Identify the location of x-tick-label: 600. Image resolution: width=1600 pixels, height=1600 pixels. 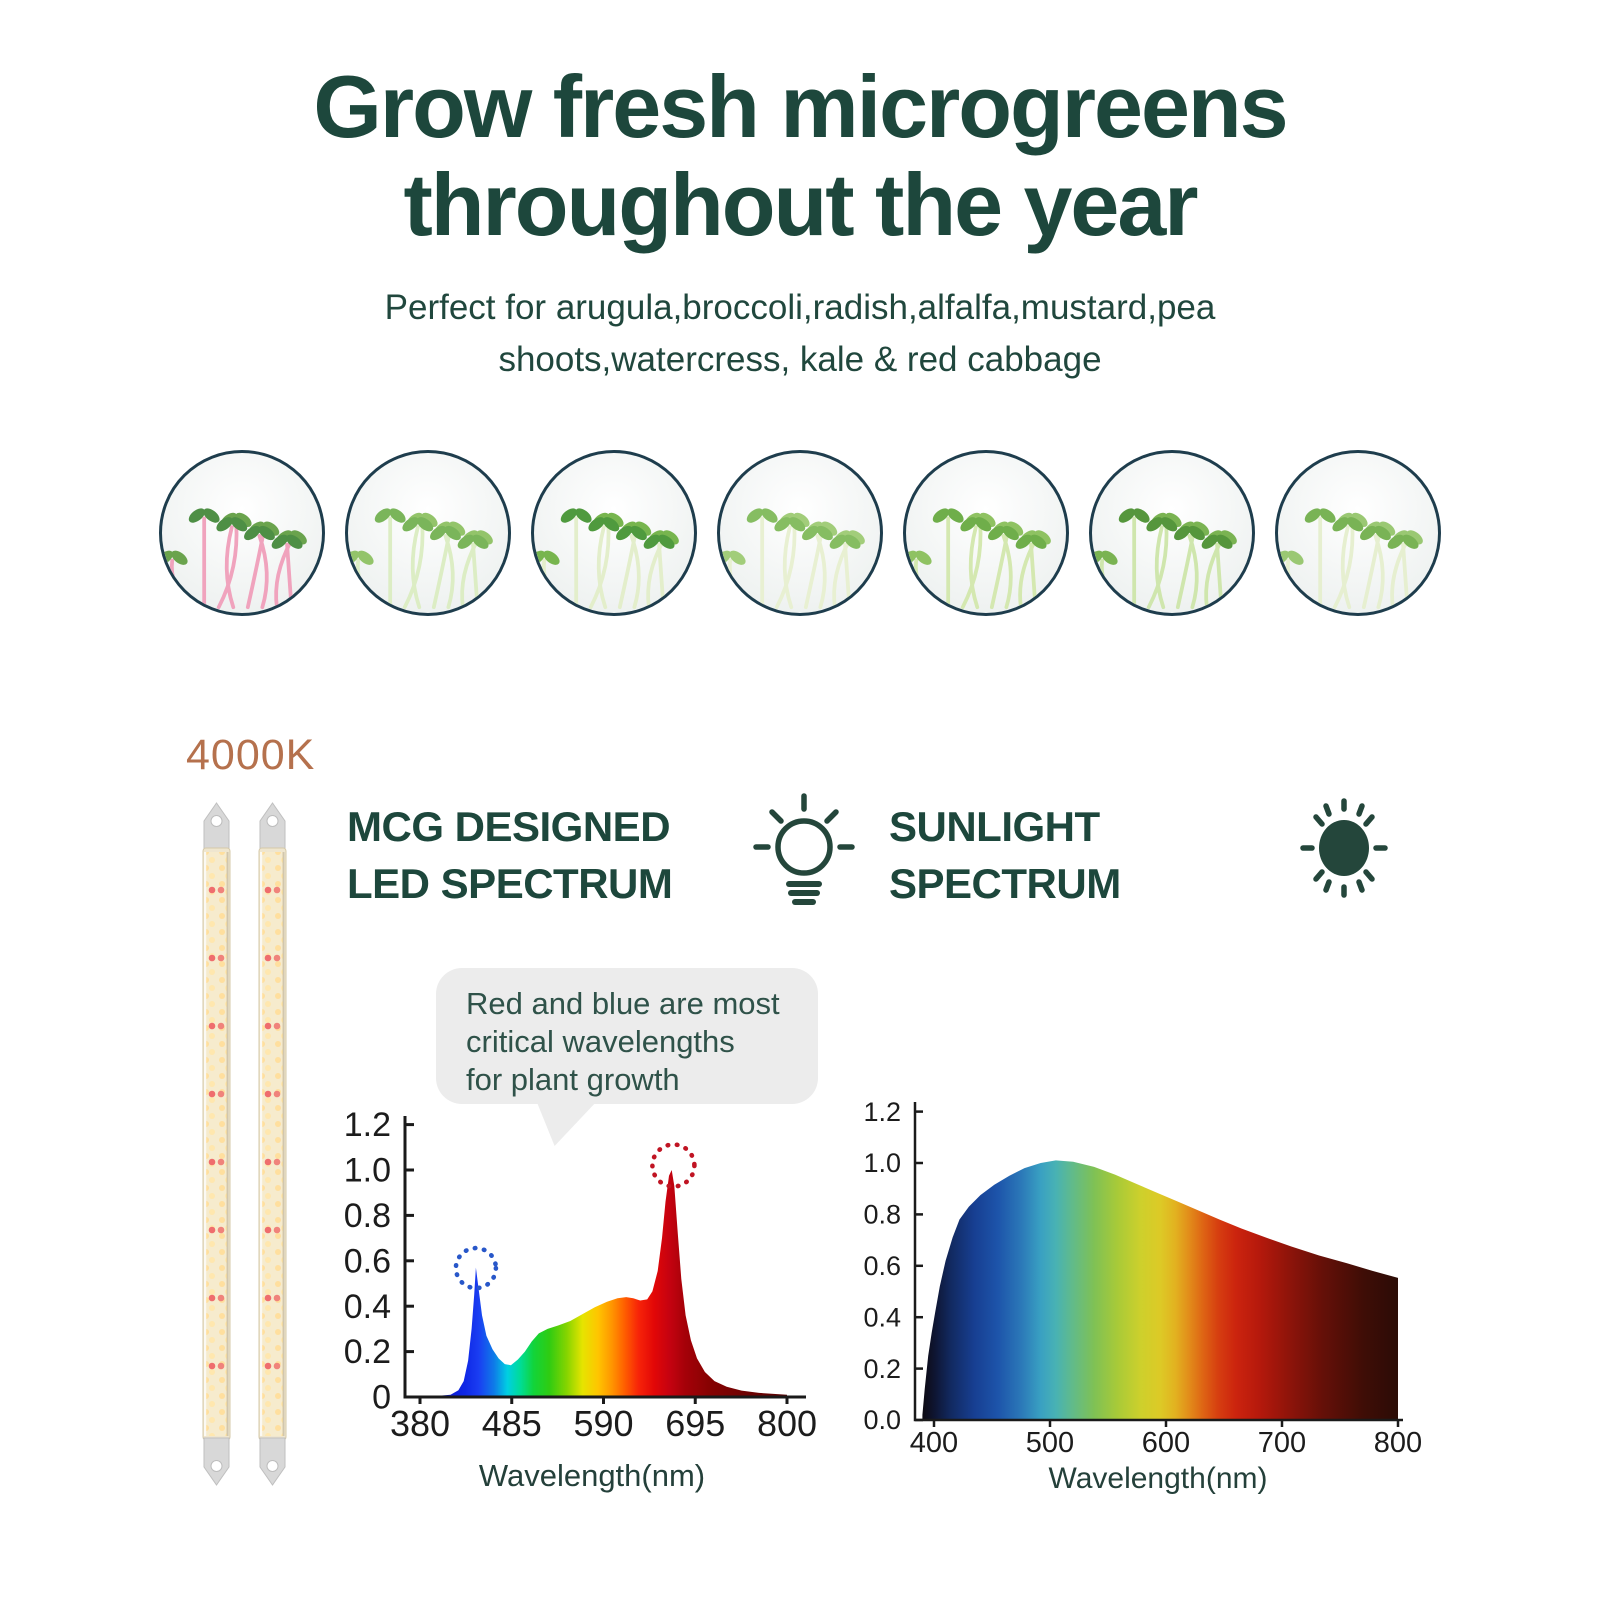
(1166, 1443).